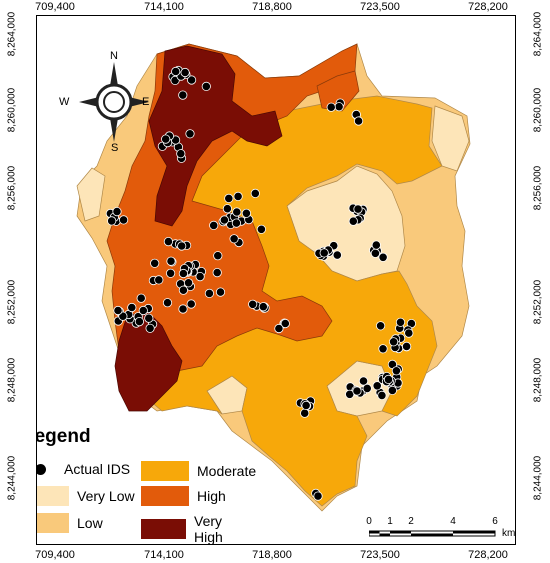  What do you see at coordinates (12, 34) in the screenshot?
I see `y-tick-left: 8,264,000` at bounding box center [12, 34].